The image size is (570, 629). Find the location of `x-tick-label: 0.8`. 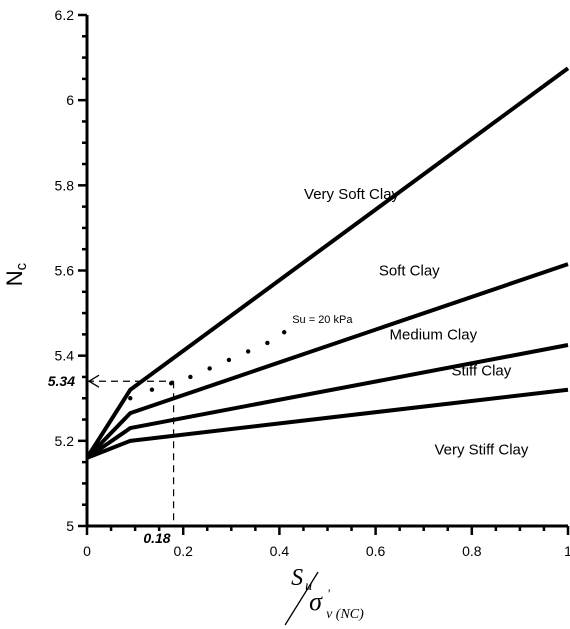

x-tick-label: 0.8 is located at coordinates (472, 551).